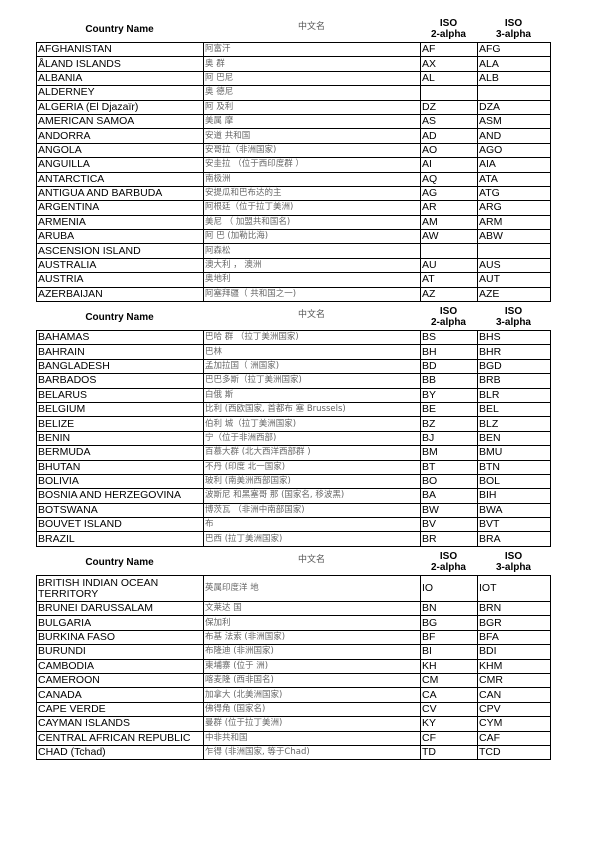  I want to click on chinese-name: 佛得角 (国家名), so click(312, 709).